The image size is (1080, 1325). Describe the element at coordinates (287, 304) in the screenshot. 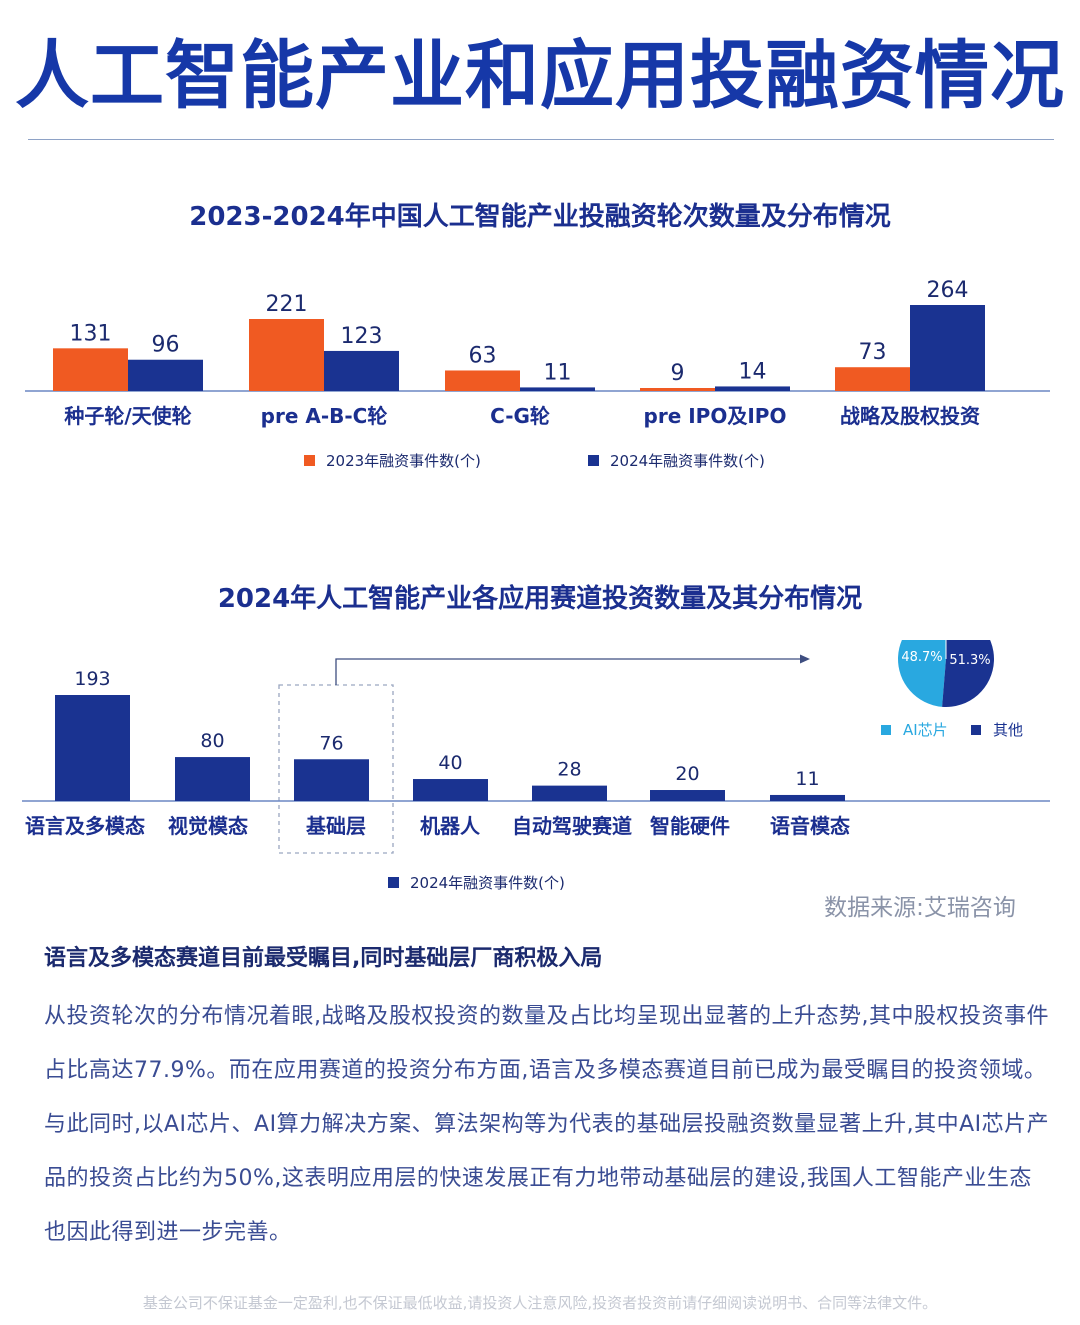

I see `chart1-data-label: 221` at that location.